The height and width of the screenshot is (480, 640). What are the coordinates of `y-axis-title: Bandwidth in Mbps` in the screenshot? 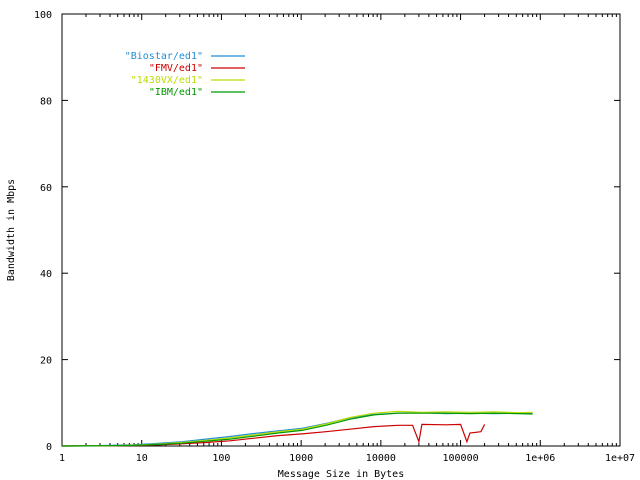 It's located at (11, 230).